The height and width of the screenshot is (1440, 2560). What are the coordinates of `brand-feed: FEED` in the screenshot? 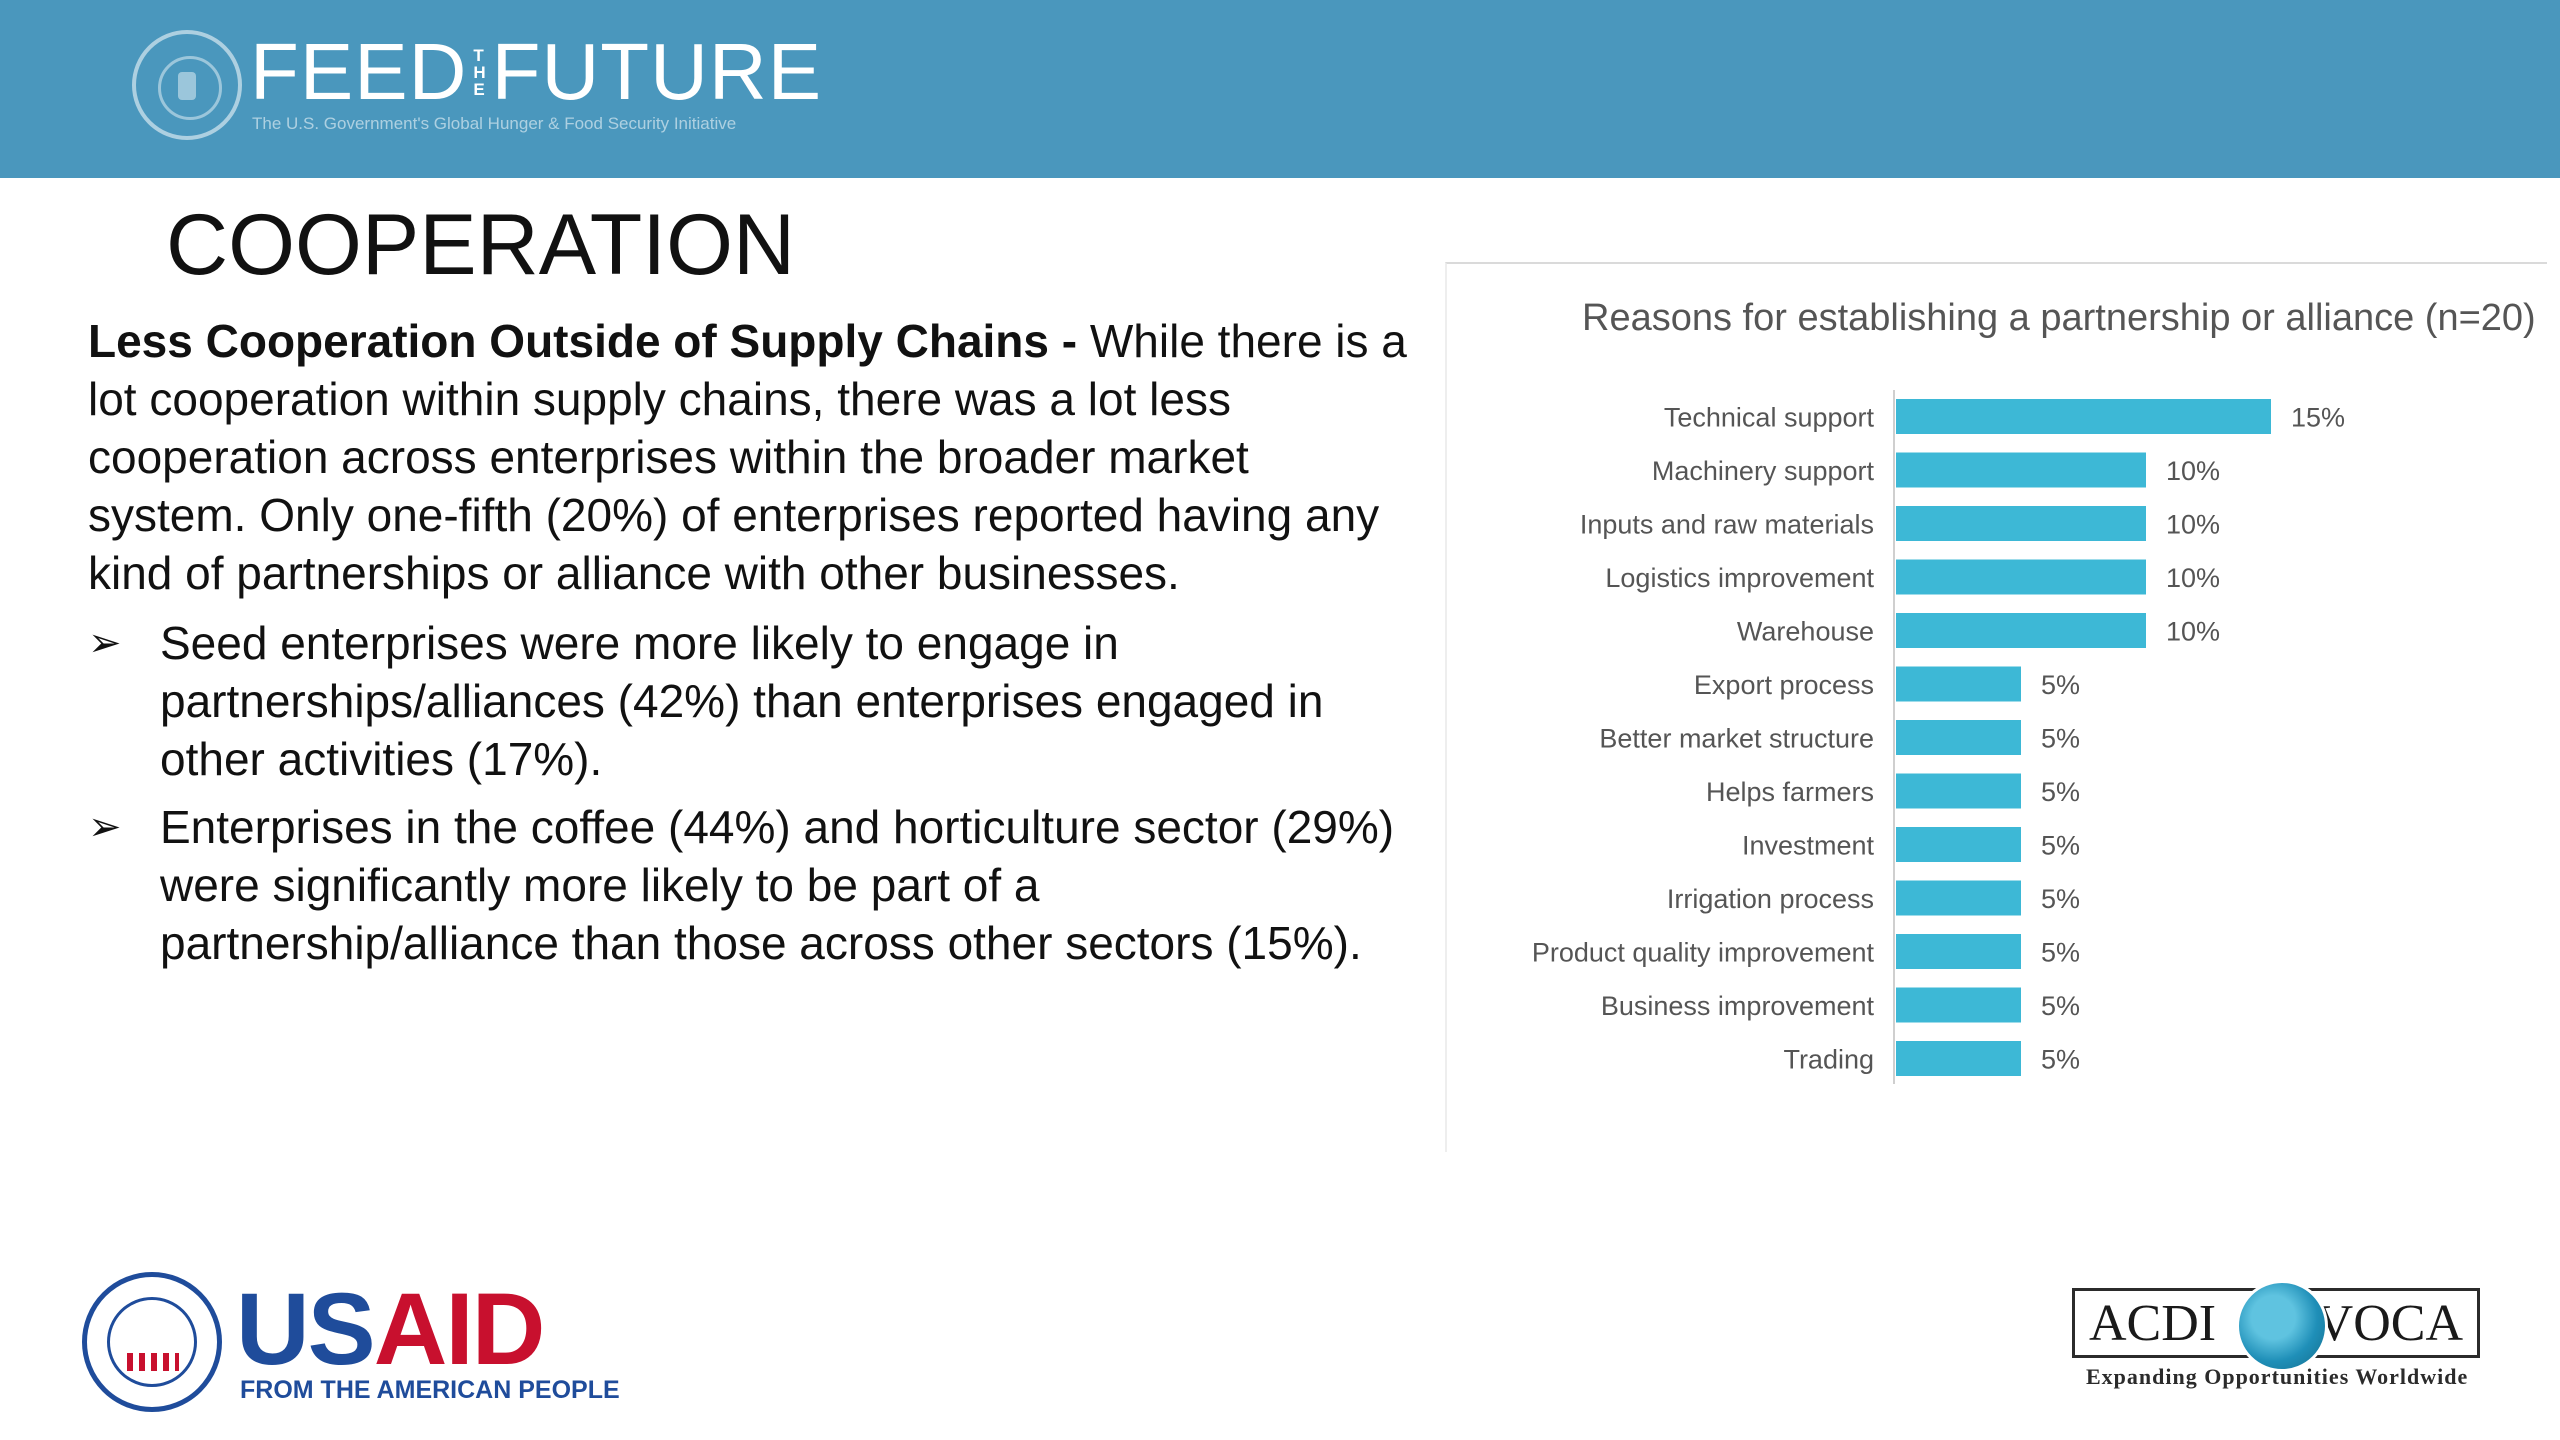 It's located at (359, 71).